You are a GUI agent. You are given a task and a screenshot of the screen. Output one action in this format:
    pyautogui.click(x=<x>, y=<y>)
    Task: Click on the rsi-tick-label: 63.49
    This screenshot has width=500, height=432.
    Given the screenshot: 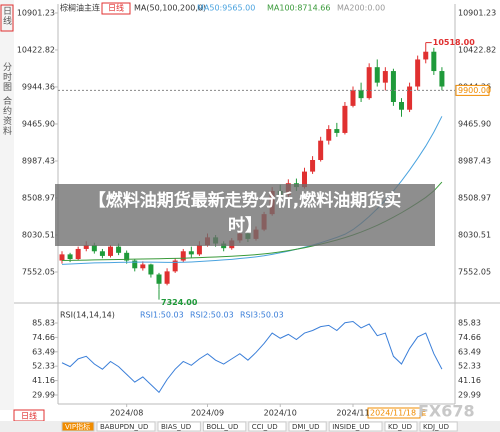 What is the action you would take?
    pyautogui.click(x=43, y=351)
    